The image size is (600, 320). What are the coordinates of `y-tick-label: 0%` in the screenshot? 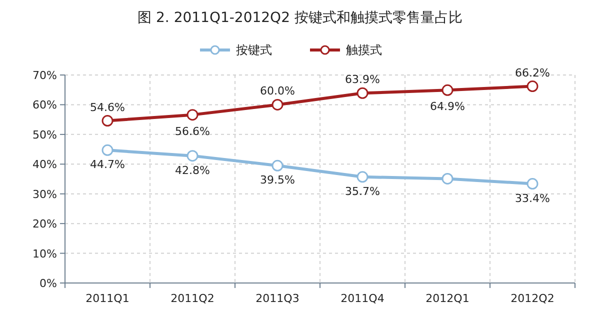 It's located at (48, 283).